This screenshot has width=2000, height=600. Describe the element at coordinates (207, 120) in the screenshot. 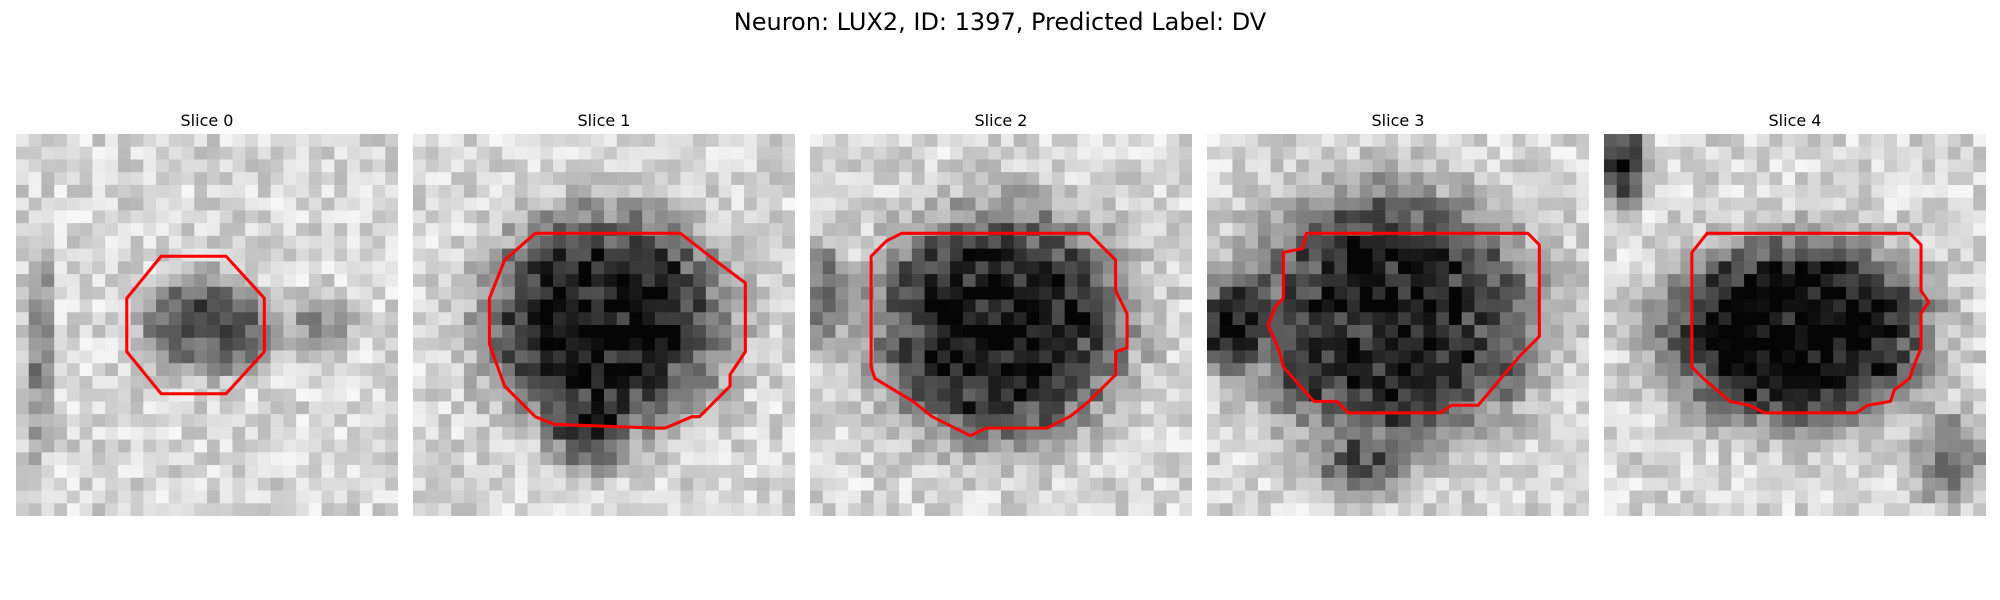

I see `slice-title: Slice 0` at that location.